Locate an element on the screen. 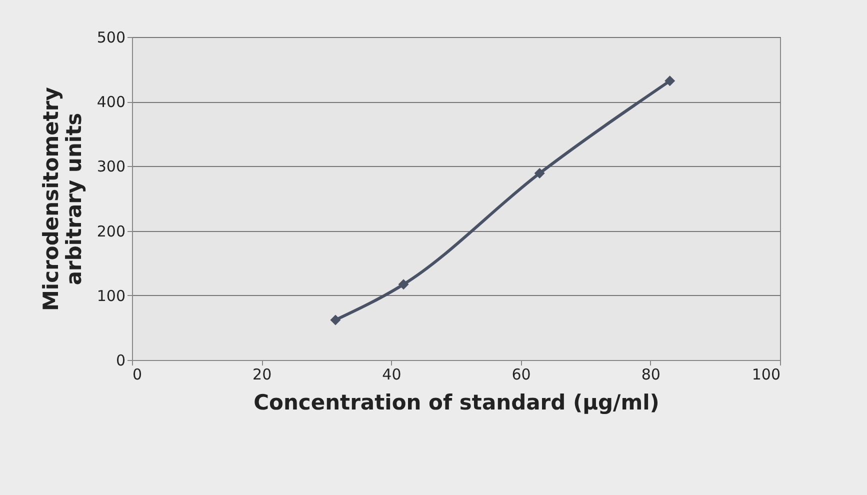 The image size is (867, 495). y-tick-label: 500 is located at coordinates (111, 37).